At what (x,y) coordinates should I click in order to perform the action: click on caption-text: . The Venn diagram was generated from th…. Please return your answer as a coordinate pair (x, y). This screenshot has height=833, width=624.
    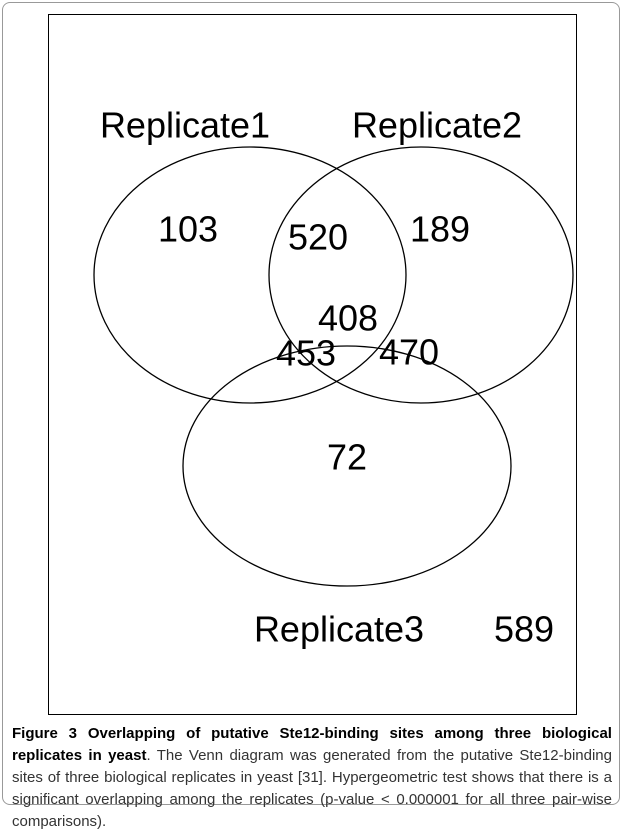
    Looking at the image, I should click on (312, 788).